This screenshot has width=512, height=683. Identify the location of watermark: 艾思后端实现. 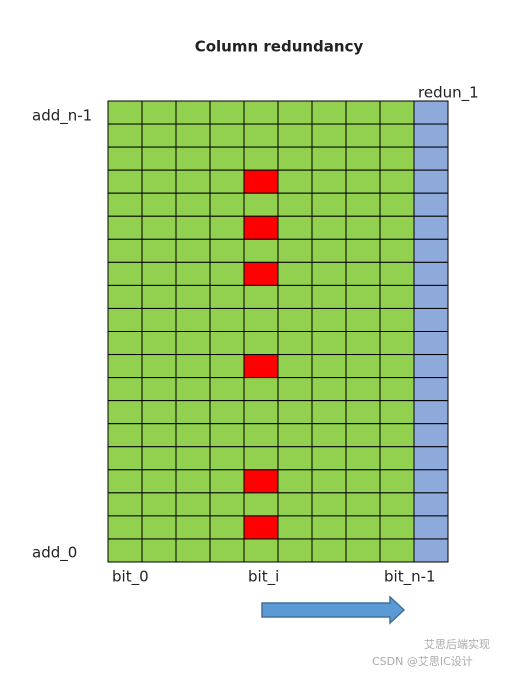
(457, 644).